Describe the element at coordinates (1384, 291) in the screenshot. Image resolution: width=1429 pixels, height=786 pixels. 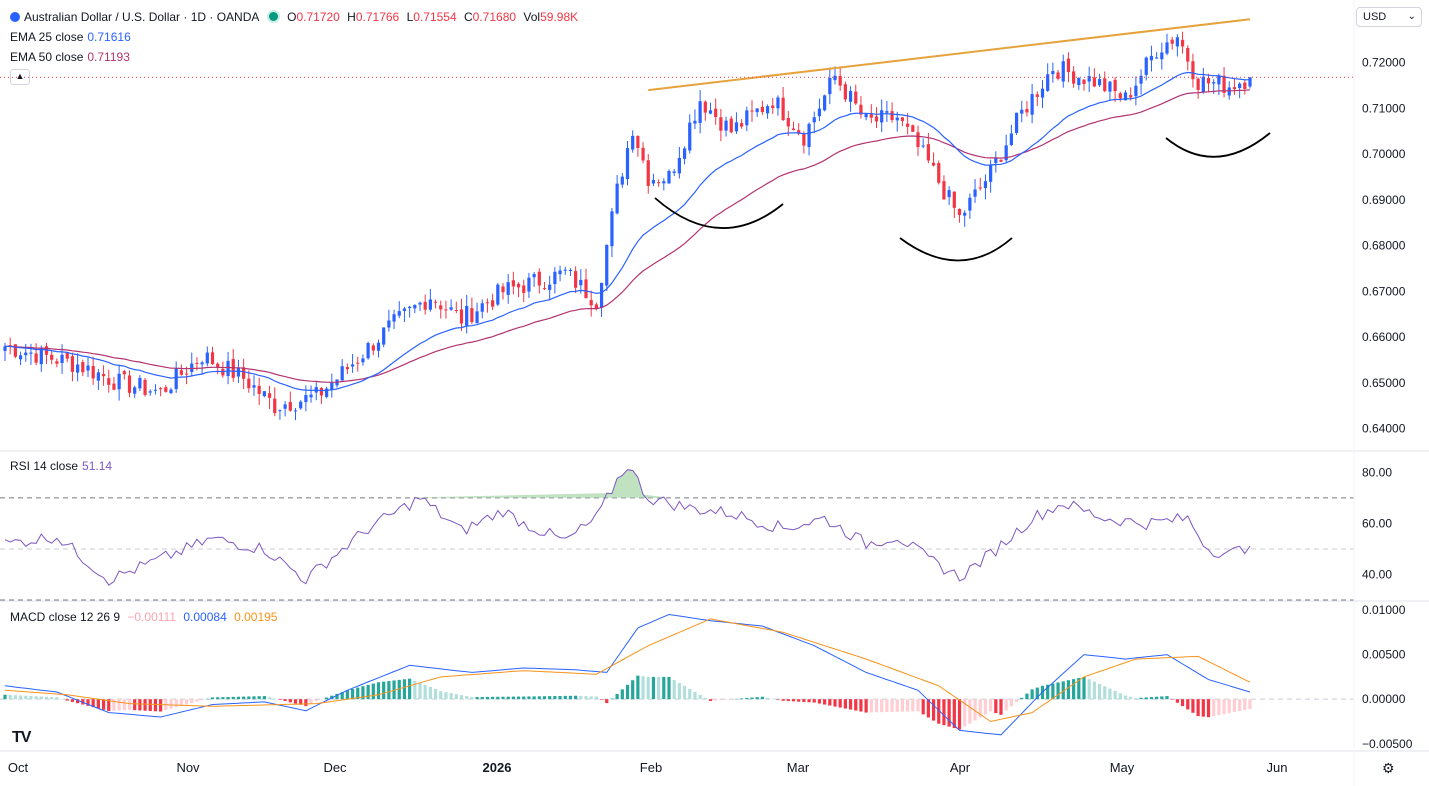
I see `price-tick-label: 0.67000` at that location.